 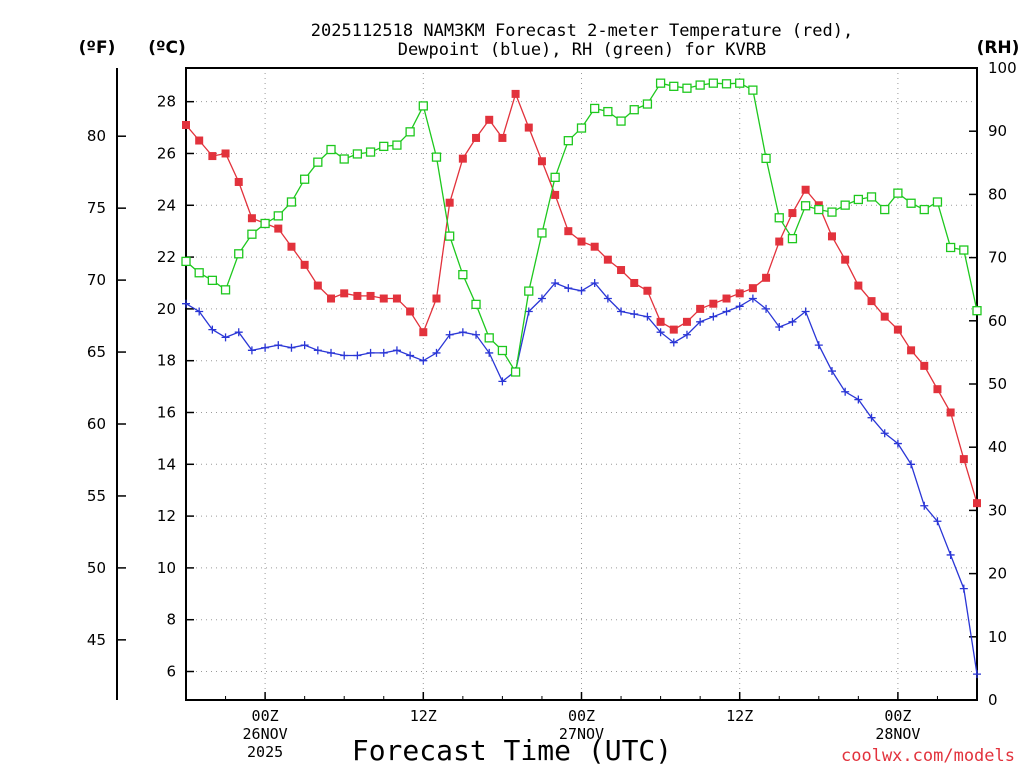 What do you see at coordinates (997, 321) in the screenshot?
I see `rh-tick-label: 60` at bounding box center [997, 321].